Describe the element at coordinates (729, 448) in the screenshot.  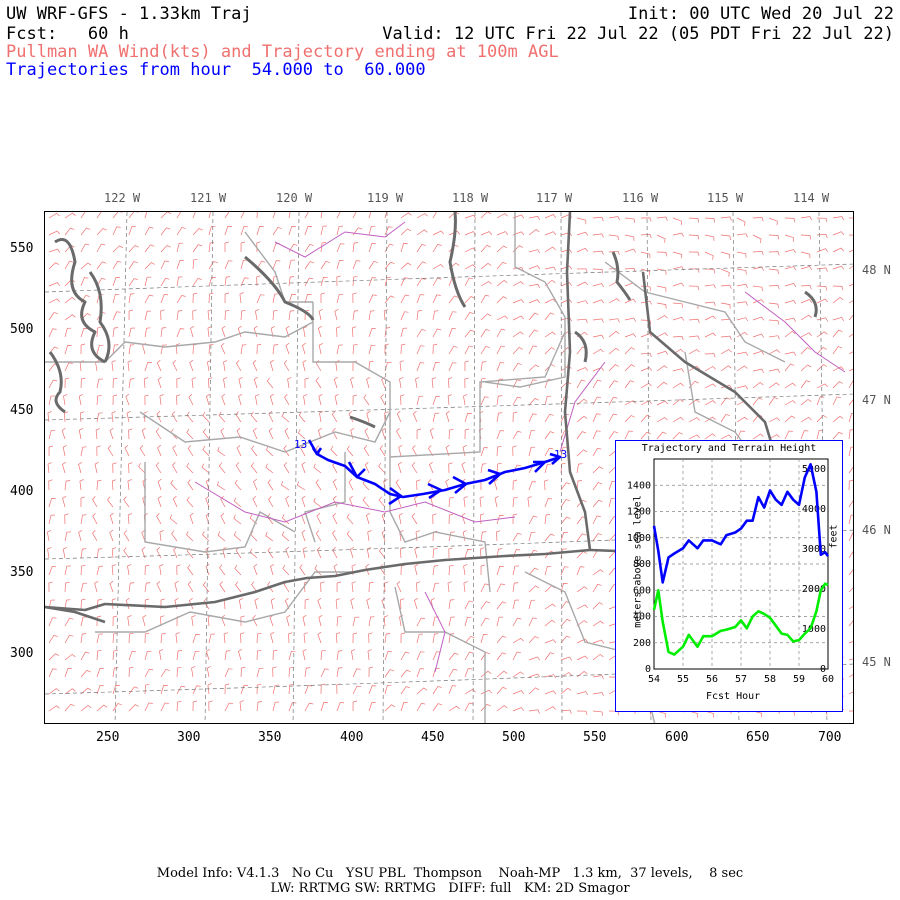
I see `inset-title: Trajectory and Terrain Height` at that location.